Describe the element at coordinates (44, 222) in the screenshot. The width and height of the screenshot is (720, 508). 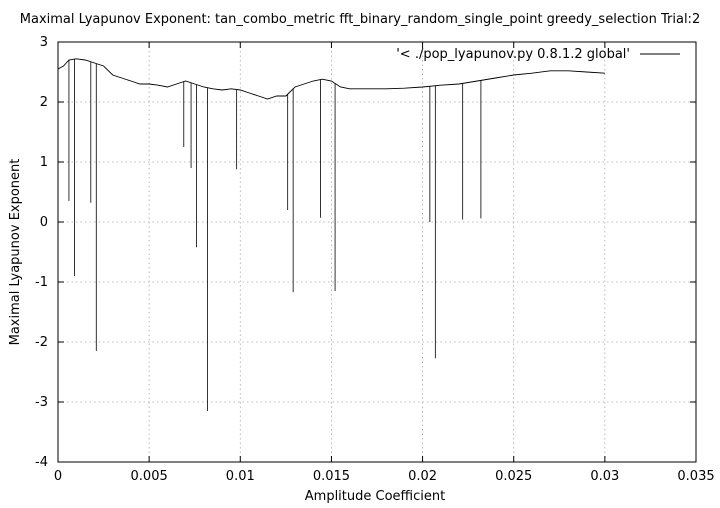
I see `y-tick-label: 0` at that location.